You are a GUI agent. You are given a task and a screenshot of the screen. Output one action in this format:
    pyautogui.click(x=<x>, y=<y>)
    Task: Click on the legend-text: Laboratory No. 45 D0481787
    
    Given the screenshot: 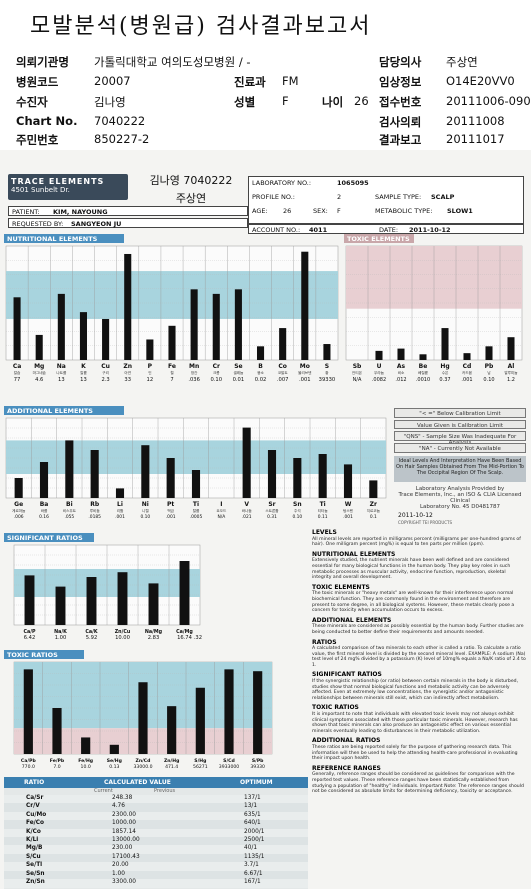 What is the action you would take?
    pyautogui.click(x=460, y=507)
    